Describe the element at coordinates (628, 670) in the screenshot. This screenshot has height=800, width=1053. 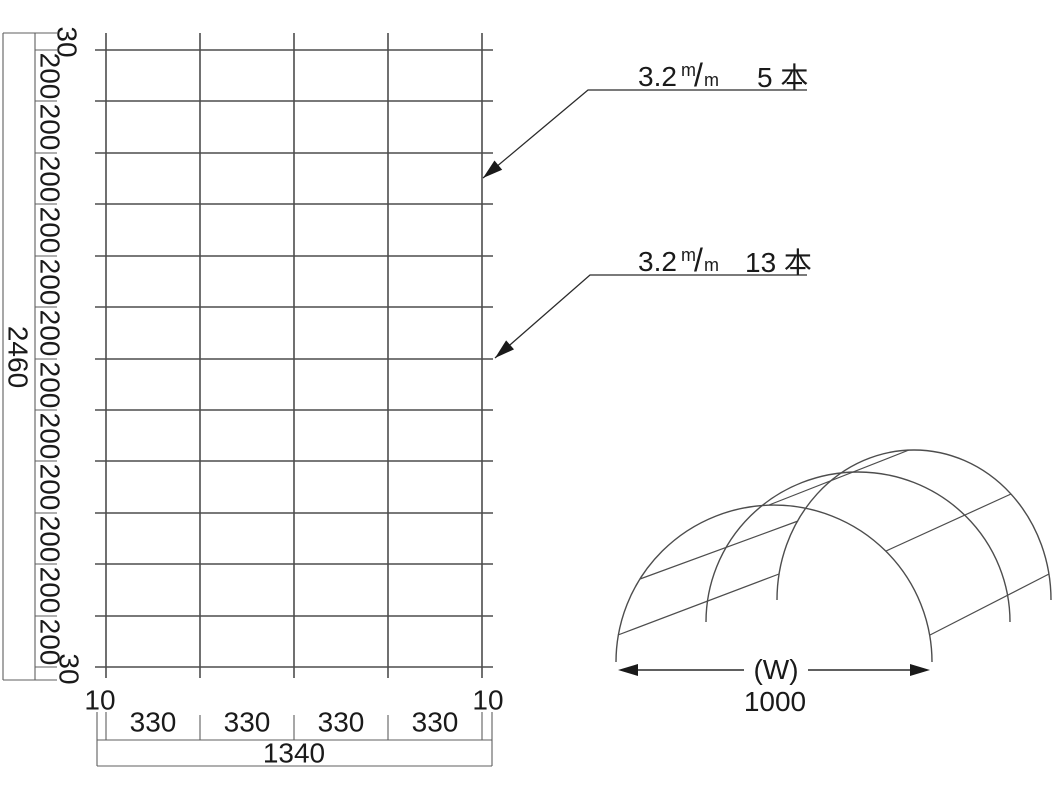
I see `arrowhead-left-icon` at that location.